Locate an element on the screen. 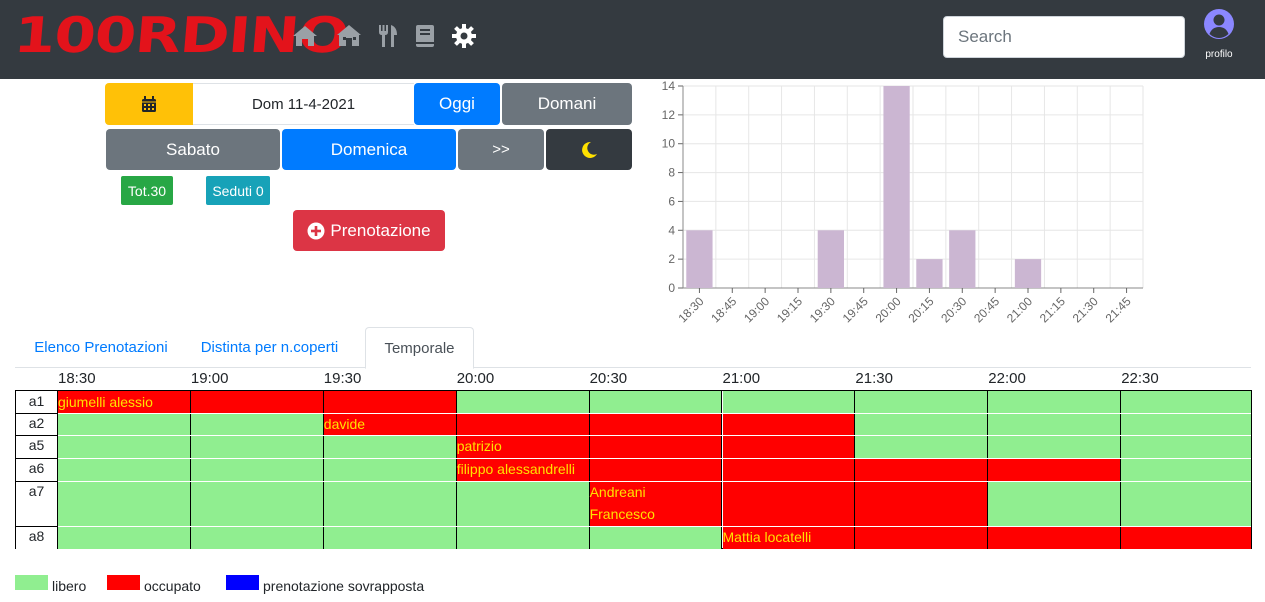  booking-name: Francesco is located at coordinates (622, 514).